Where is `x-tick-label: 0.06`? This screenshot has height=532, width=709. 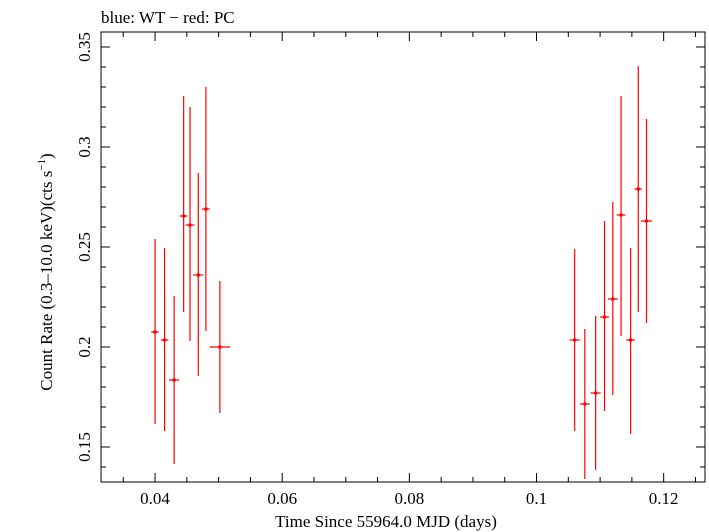
x-tick-label: 0.06 is located at coordinates (282, 498).